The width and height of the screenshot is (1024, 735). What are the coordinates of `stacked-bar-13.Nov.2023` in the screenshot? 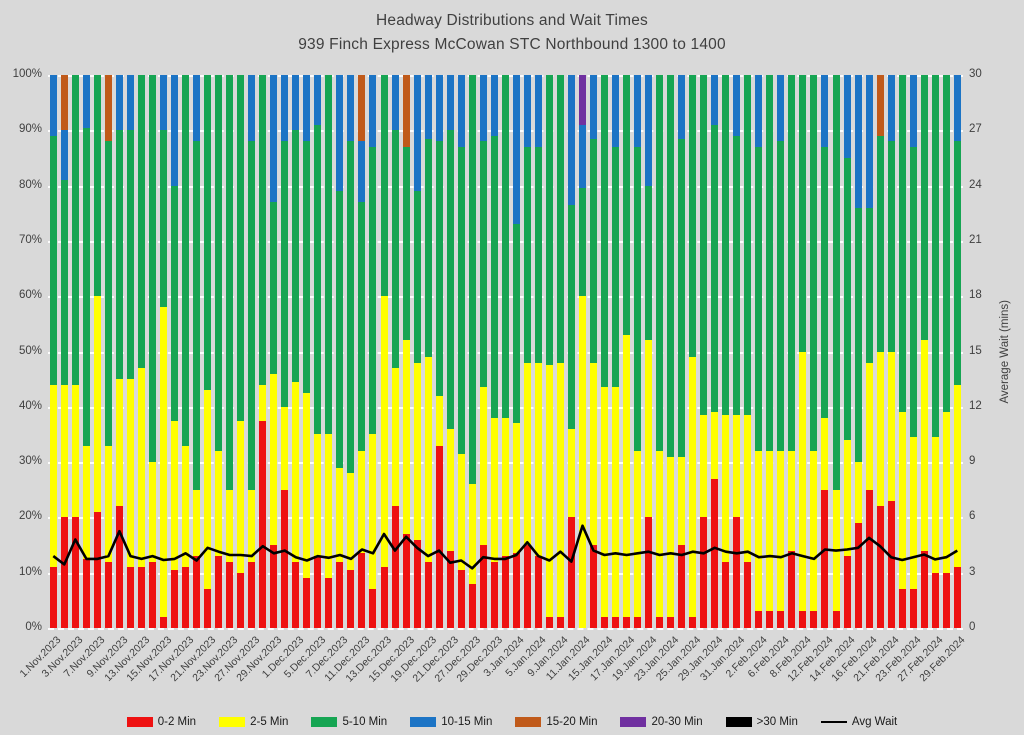 It's located at (141, 351).